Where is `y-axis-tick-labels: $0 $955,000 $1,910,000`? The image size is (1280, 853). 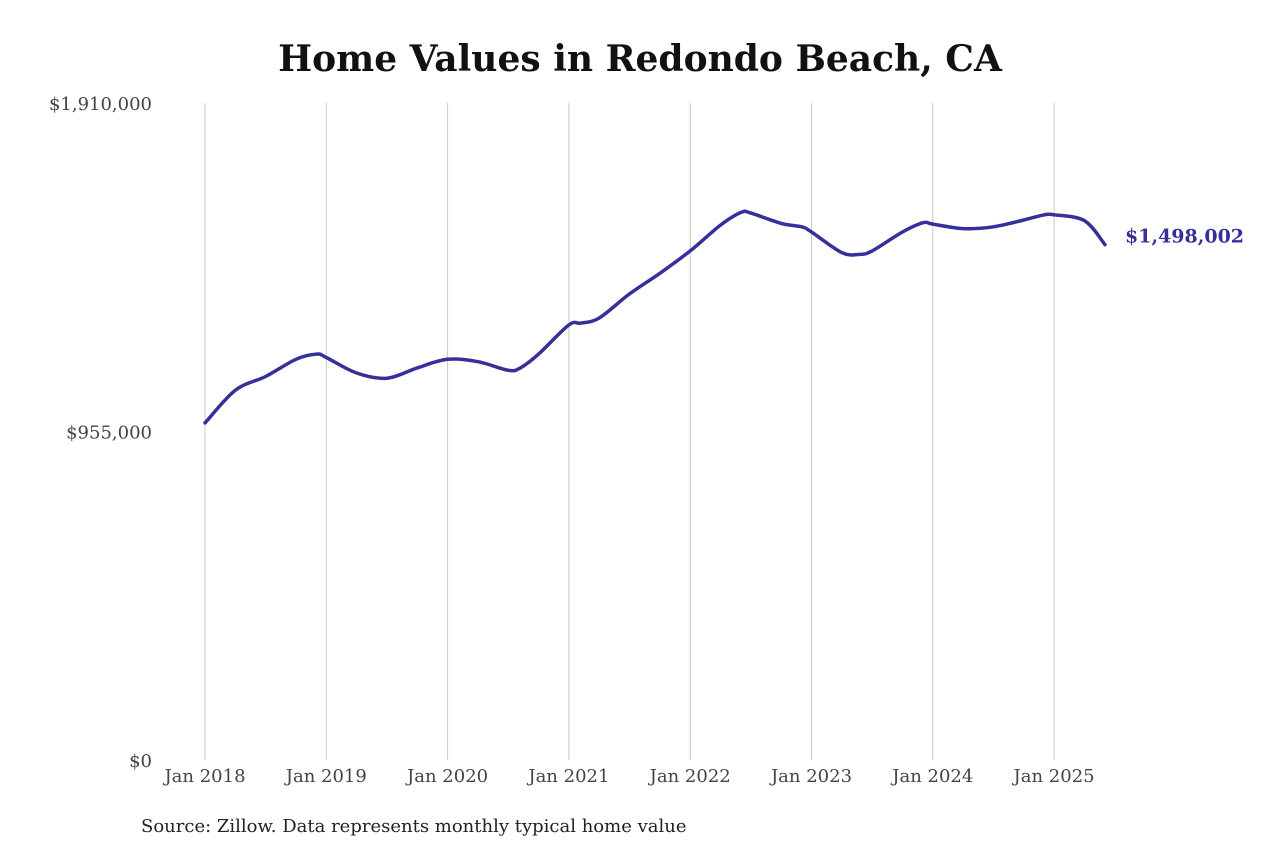 y-axis-tick-labels: $0 $955,000 $1,910,000 is located at coordinates (100, 433).